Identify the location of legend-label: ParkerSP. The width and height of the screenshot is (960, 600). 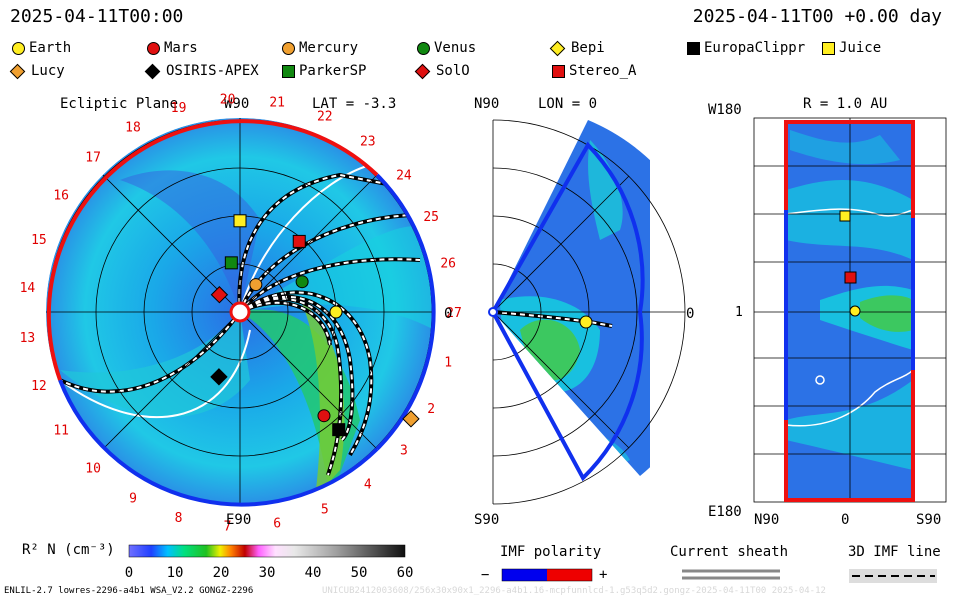
(333, 71).